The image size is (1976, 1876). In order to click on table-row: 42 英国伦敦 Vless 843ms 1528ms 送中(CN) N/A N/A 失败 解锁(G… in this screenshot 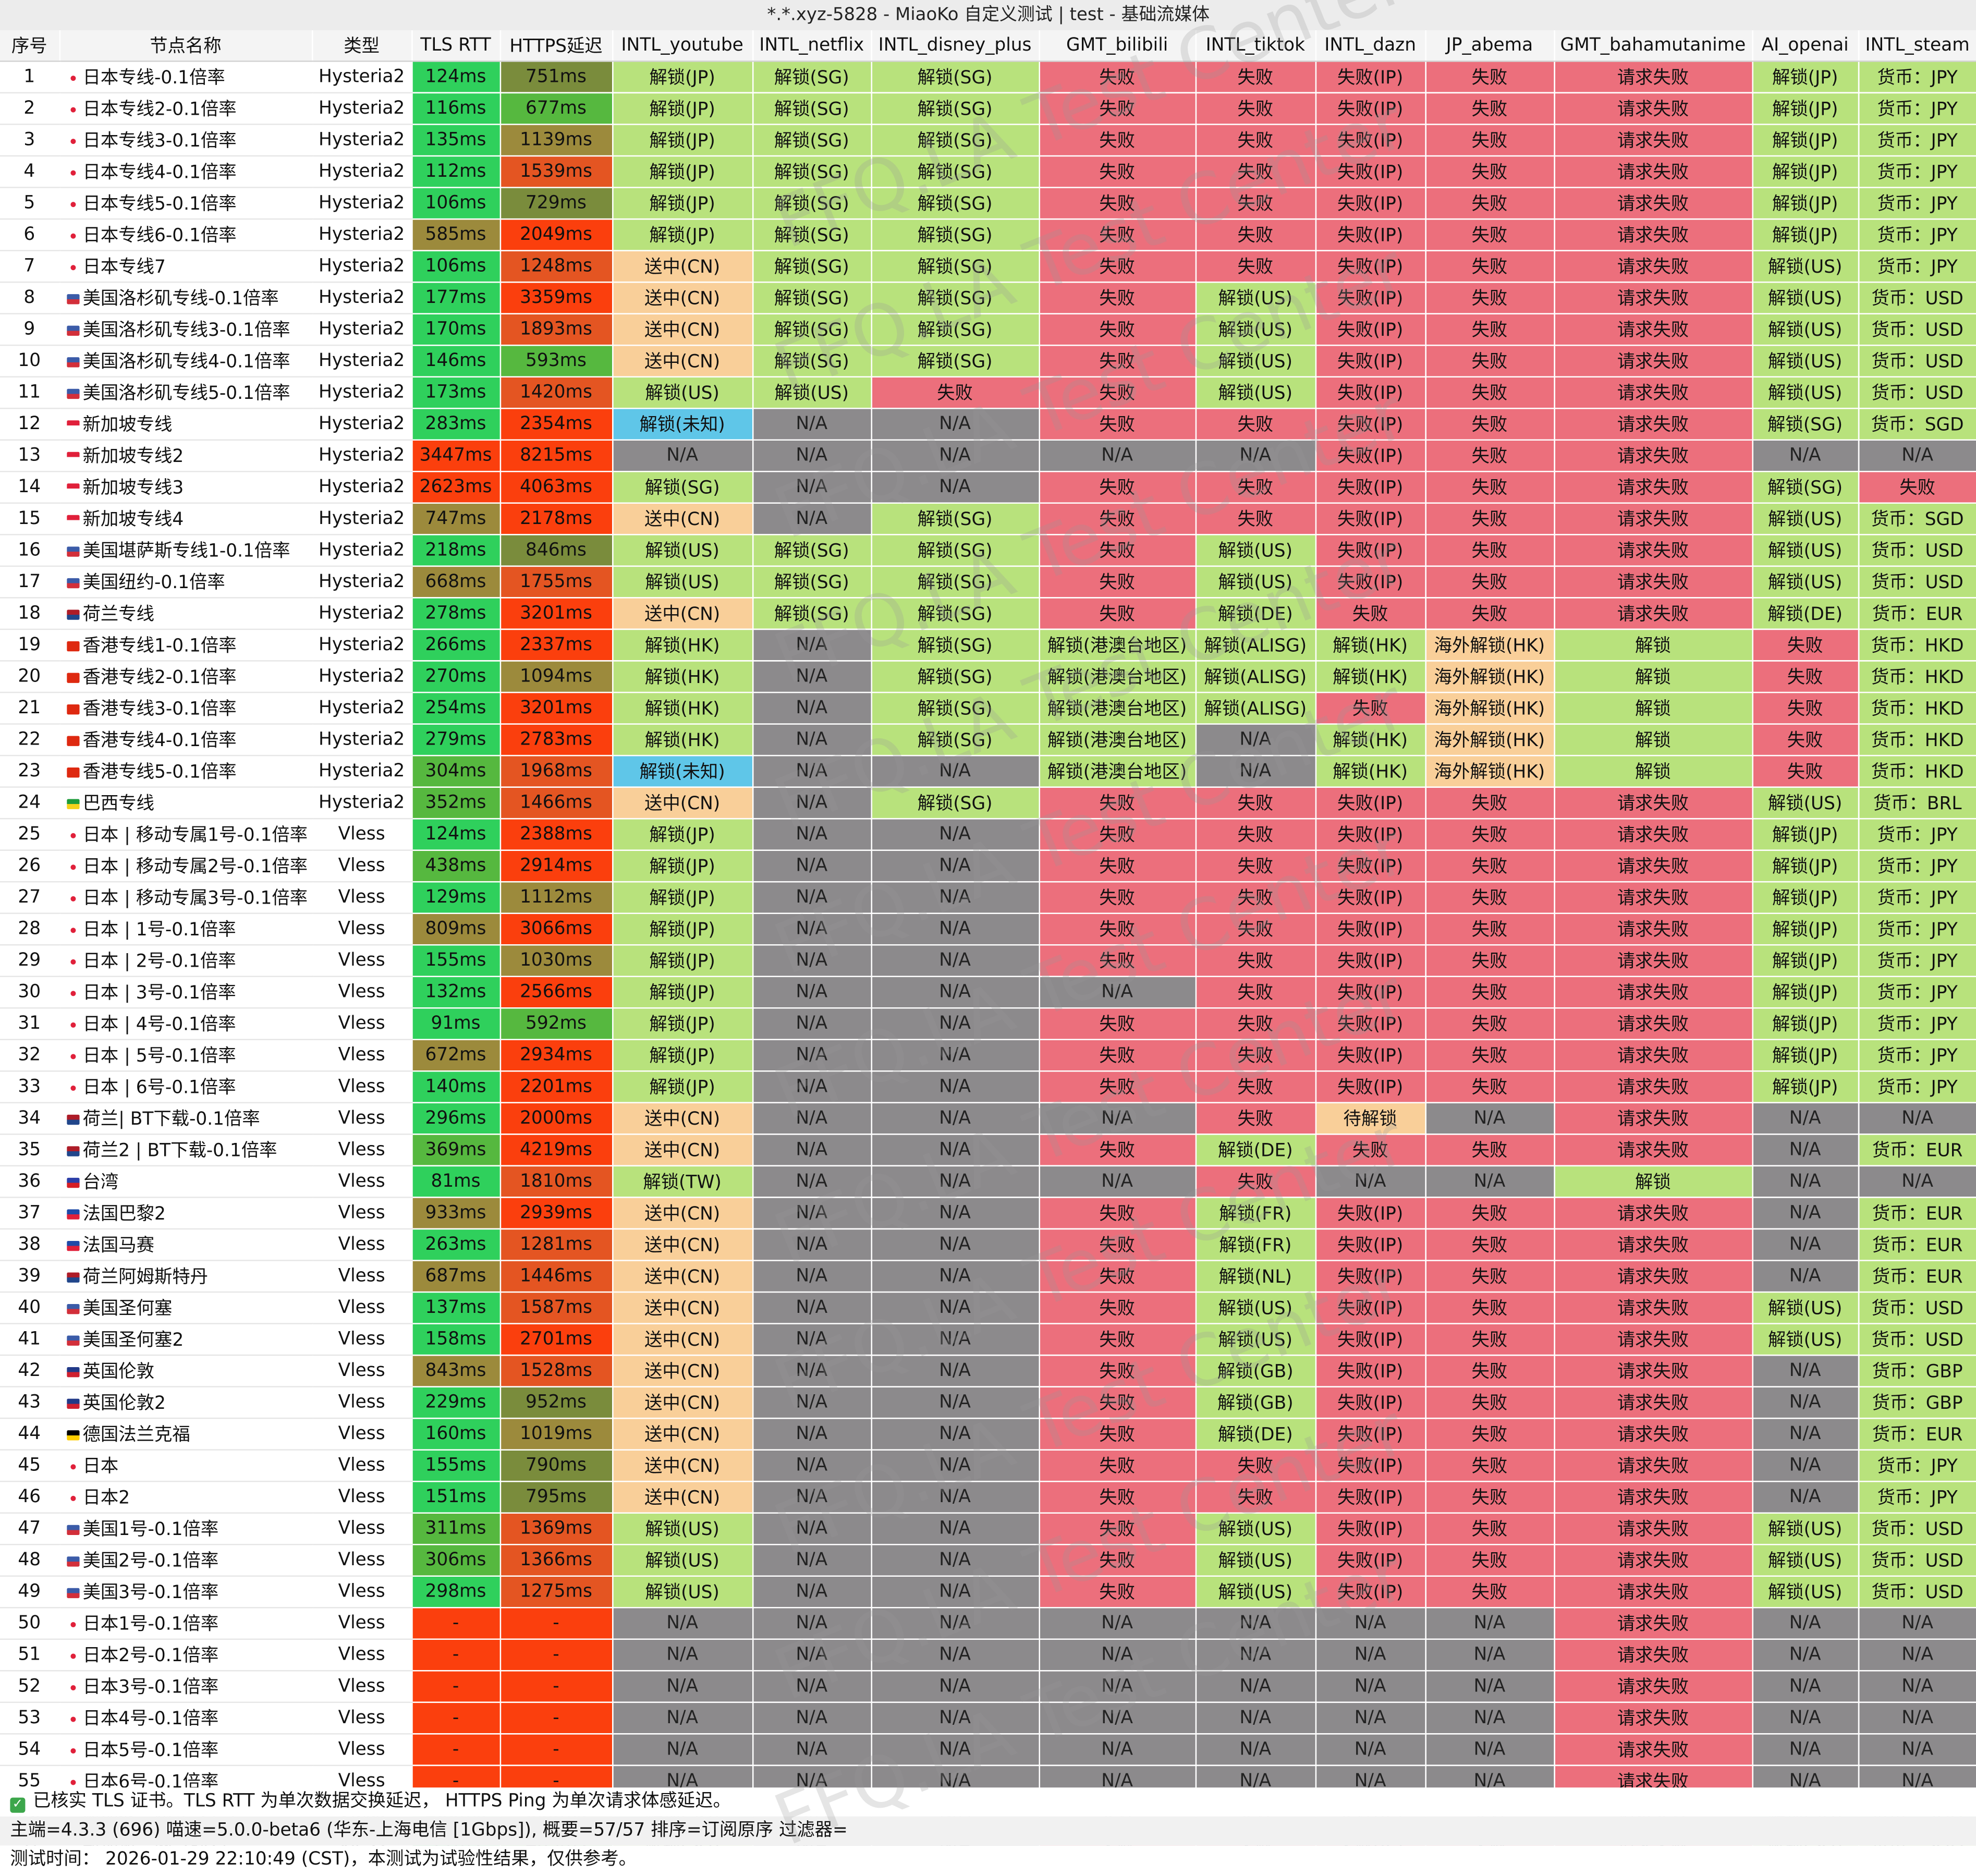, I will do `click(988, 1371)`.